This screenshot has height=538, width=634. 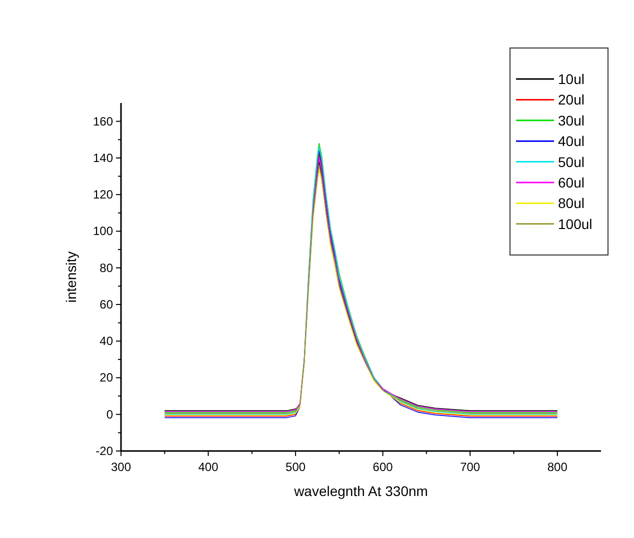 I want to click on y-tick-label: 140, so click(x=103, y=157).